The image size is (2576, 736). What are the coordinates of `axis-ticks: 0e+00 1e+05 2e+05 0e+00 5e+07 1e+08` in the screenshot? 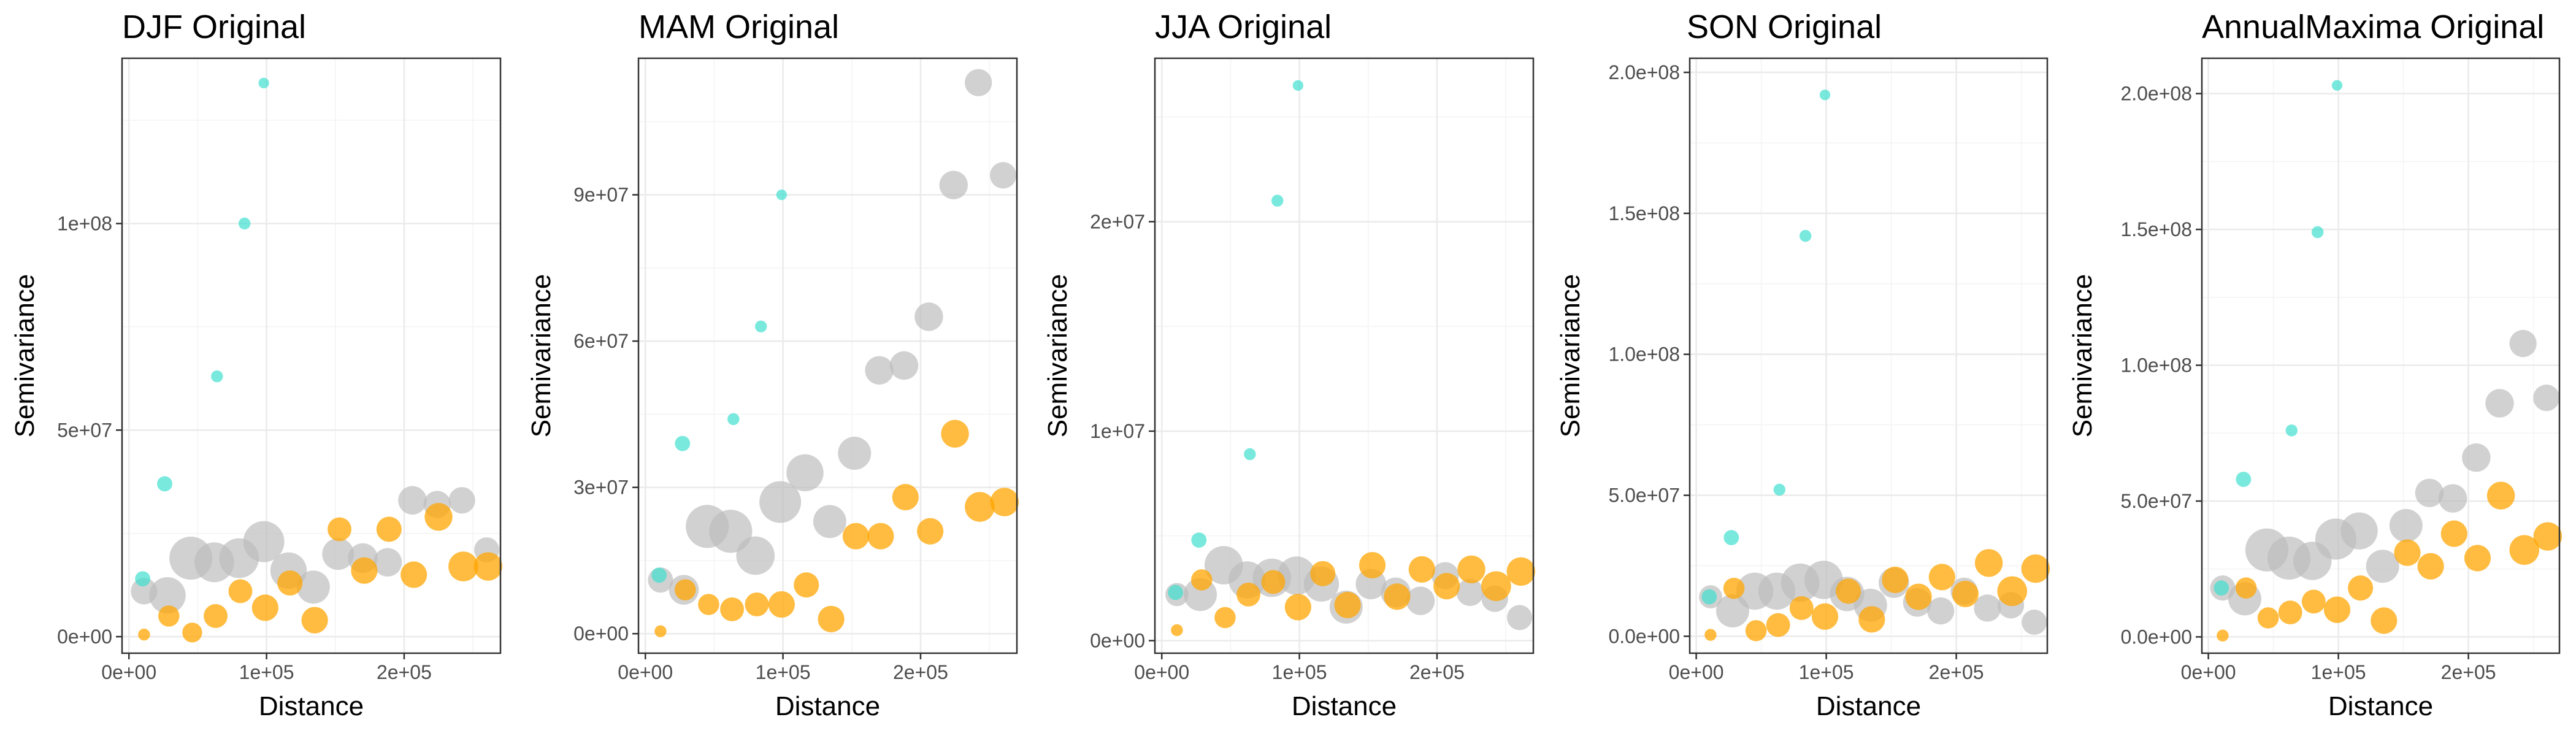 It's located at (244, 447).